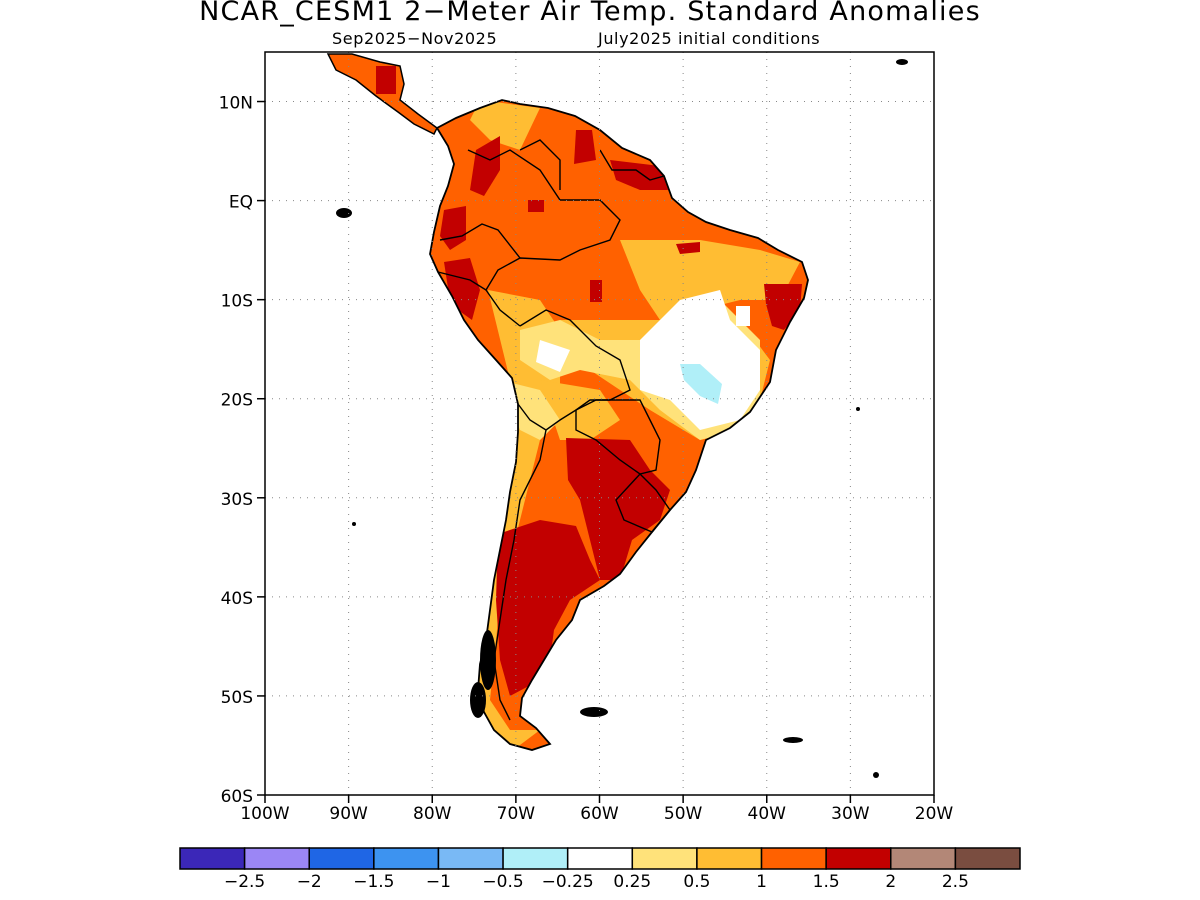 Image resolution: width=1200 pixels, height=900 pixels. I want to click on lon-tick-label: 90W, so click(348, 814).